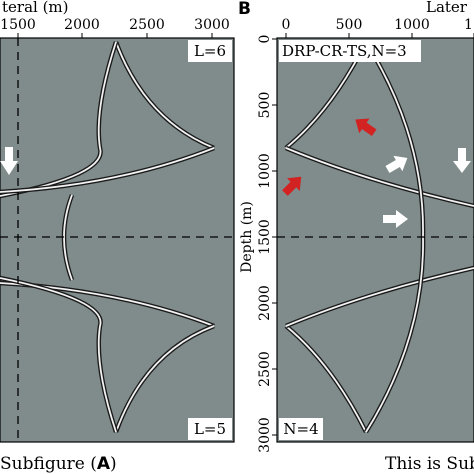 This screenshot has height=474, width=474. What do you see at coordinates (286, 25) in the screenshot?
I see `panel-b-x-tick-label: 0` at bounding box center [286, 25].